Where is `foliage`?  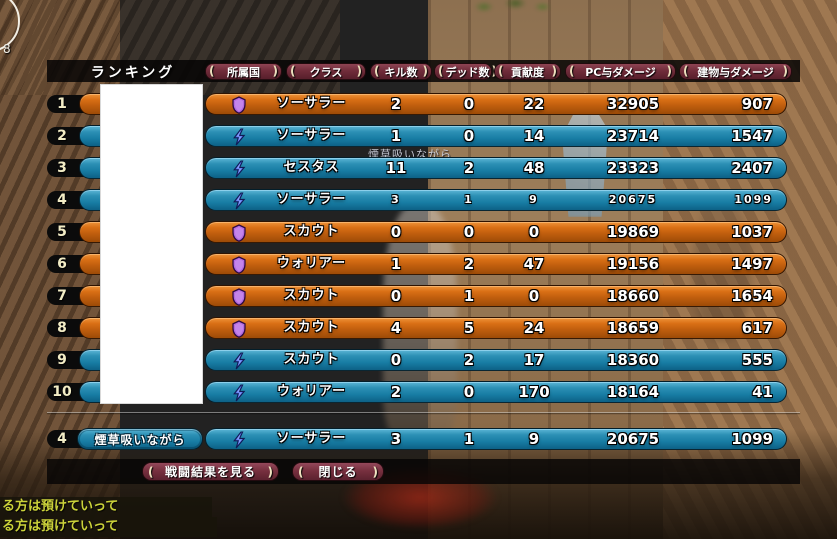 foliage is located at coordinates (511, 7).